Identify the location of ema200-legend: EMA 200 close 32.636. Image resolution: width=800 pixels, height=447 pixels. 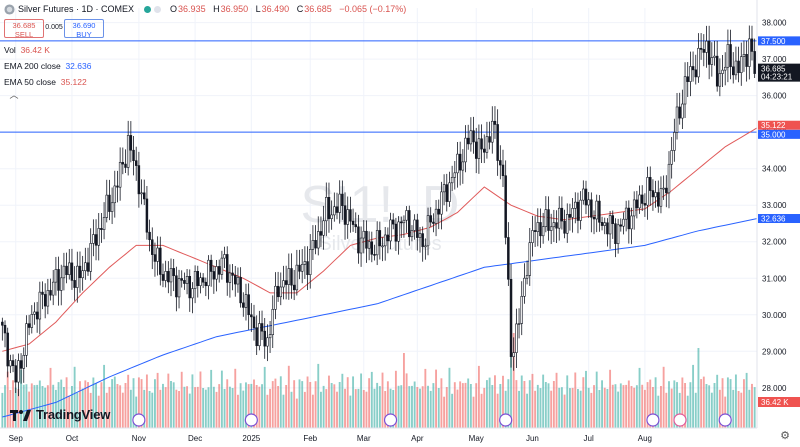
(48, 66).